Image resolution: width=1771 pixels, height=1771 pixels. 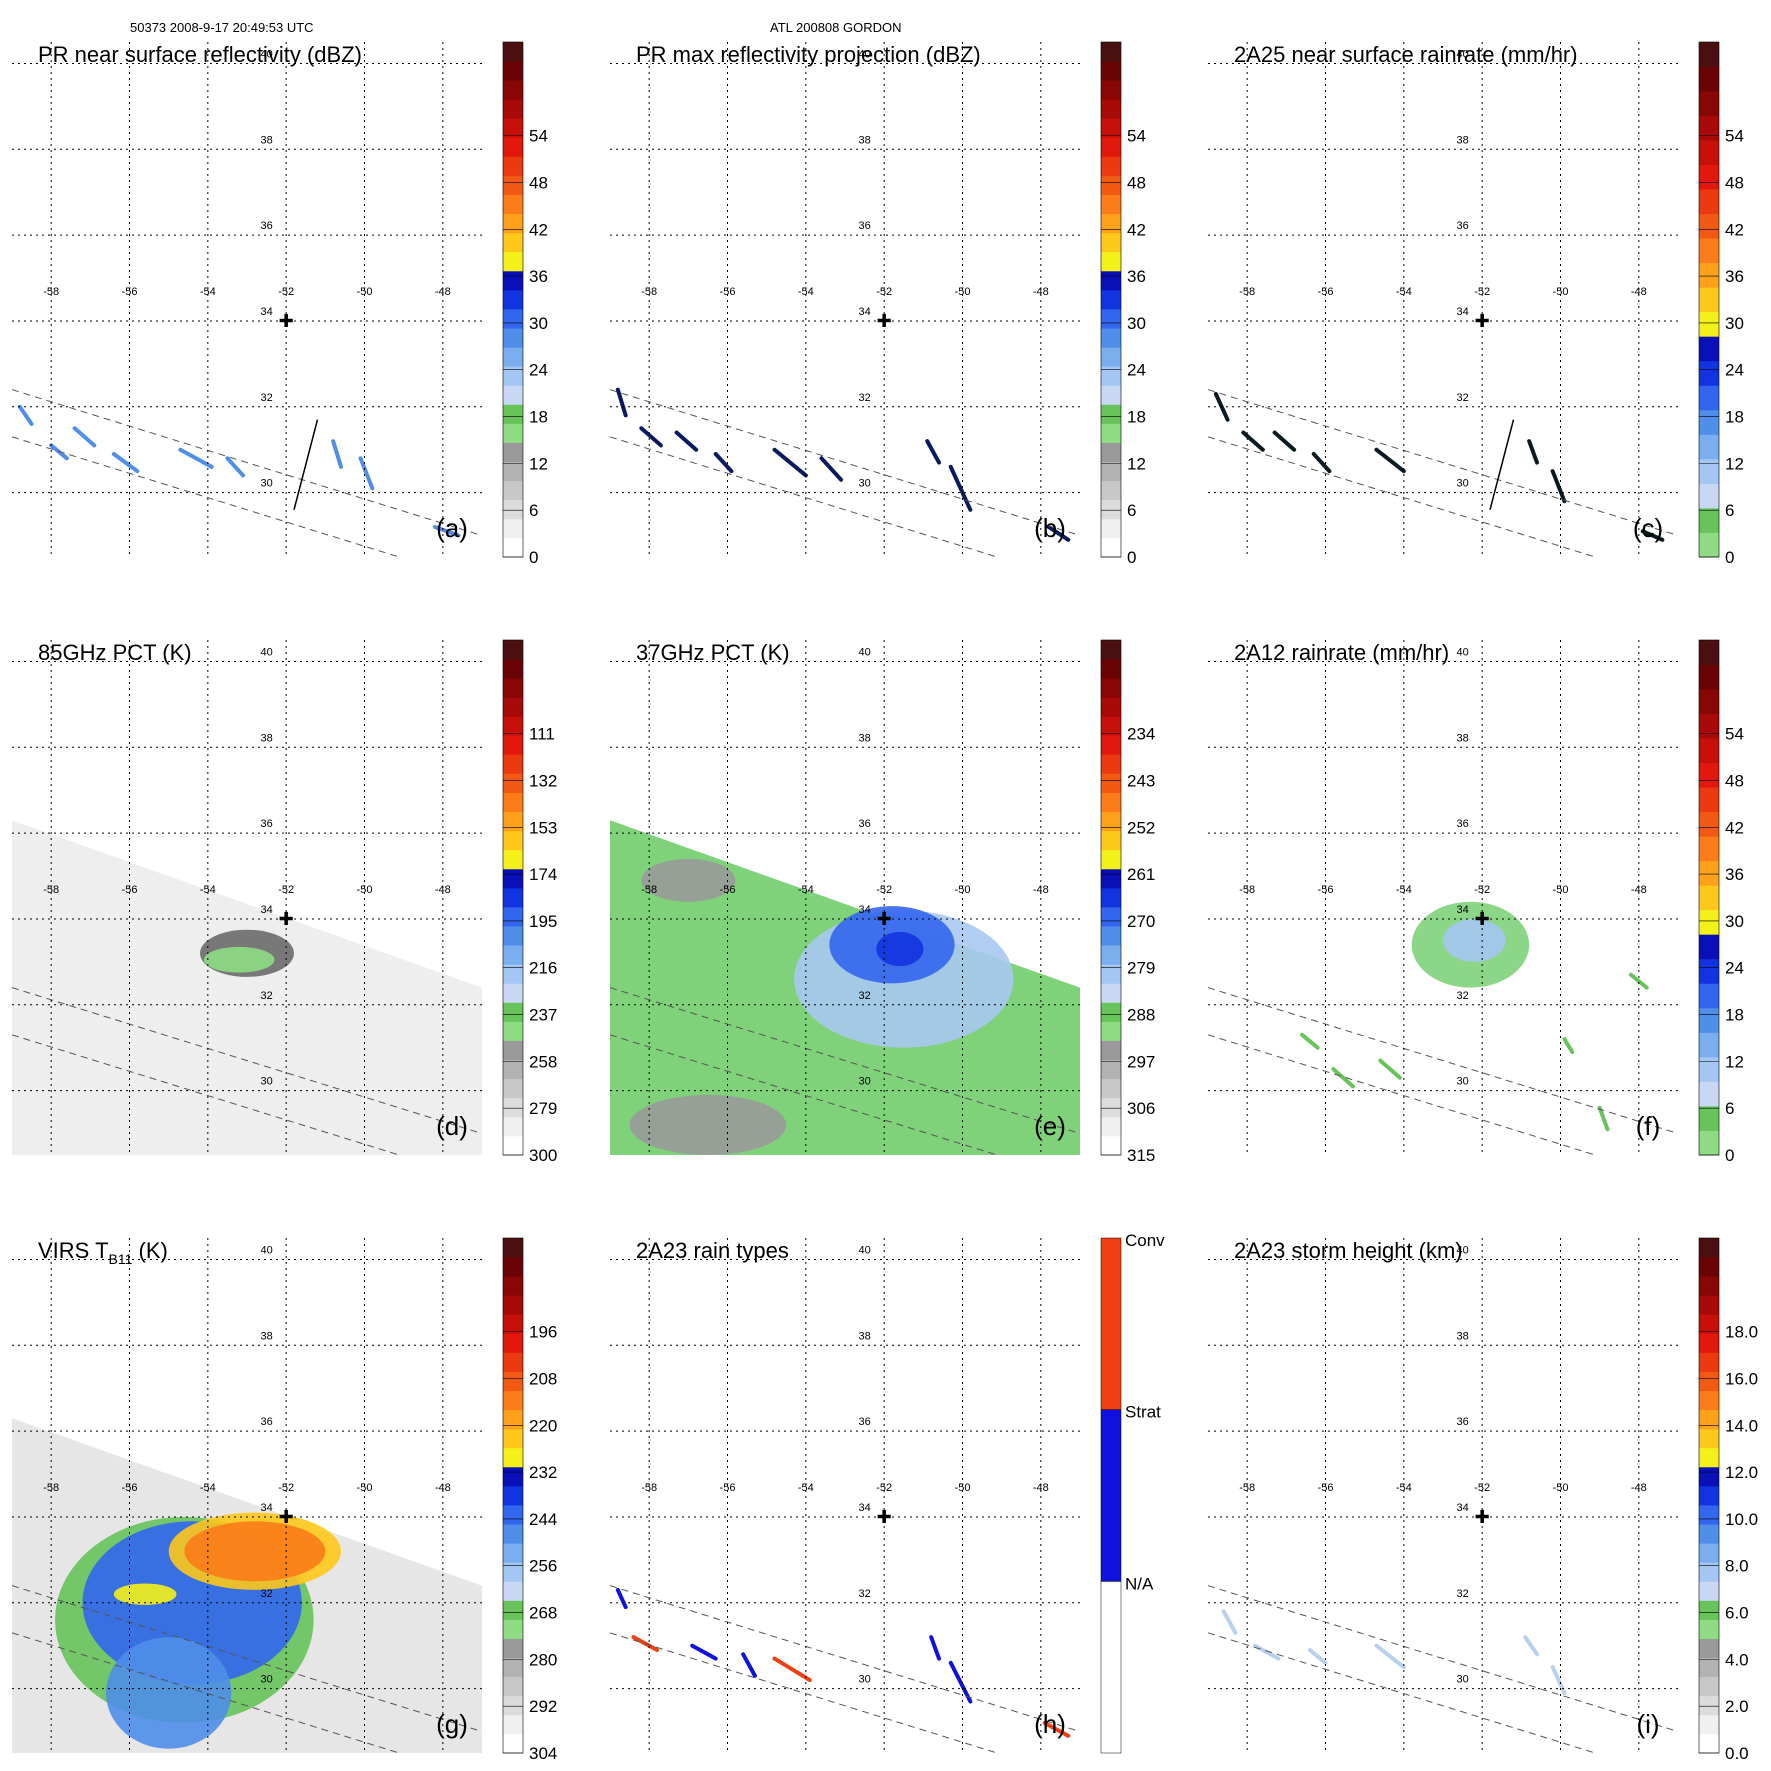 I want to click on panel-b-lat-tick-label: 40, so click(x=864, y=54).